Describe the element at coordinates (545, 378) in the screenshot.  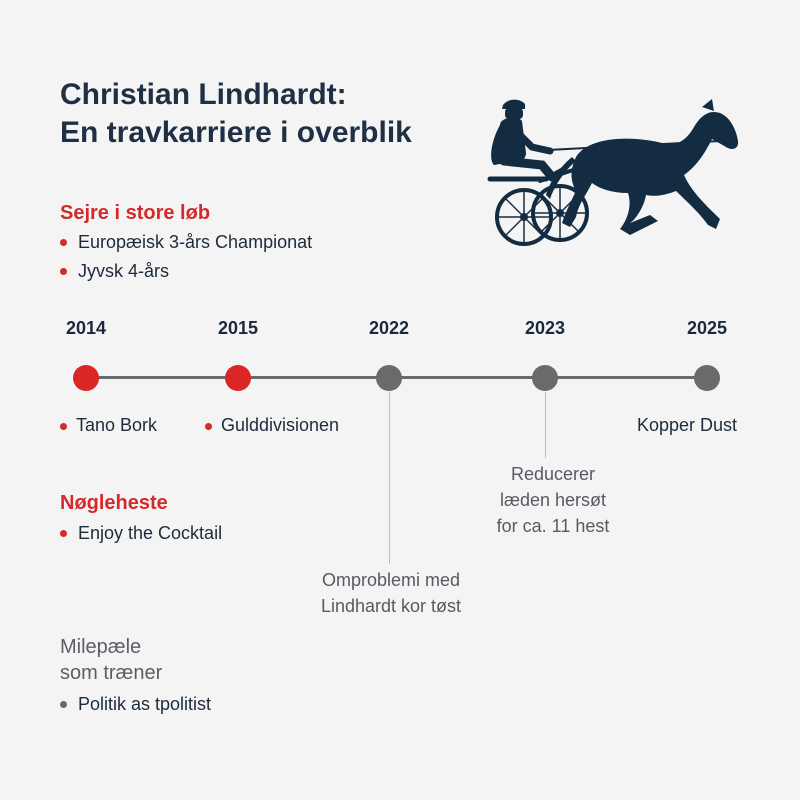
I see `timeline-node-2023` at that location.